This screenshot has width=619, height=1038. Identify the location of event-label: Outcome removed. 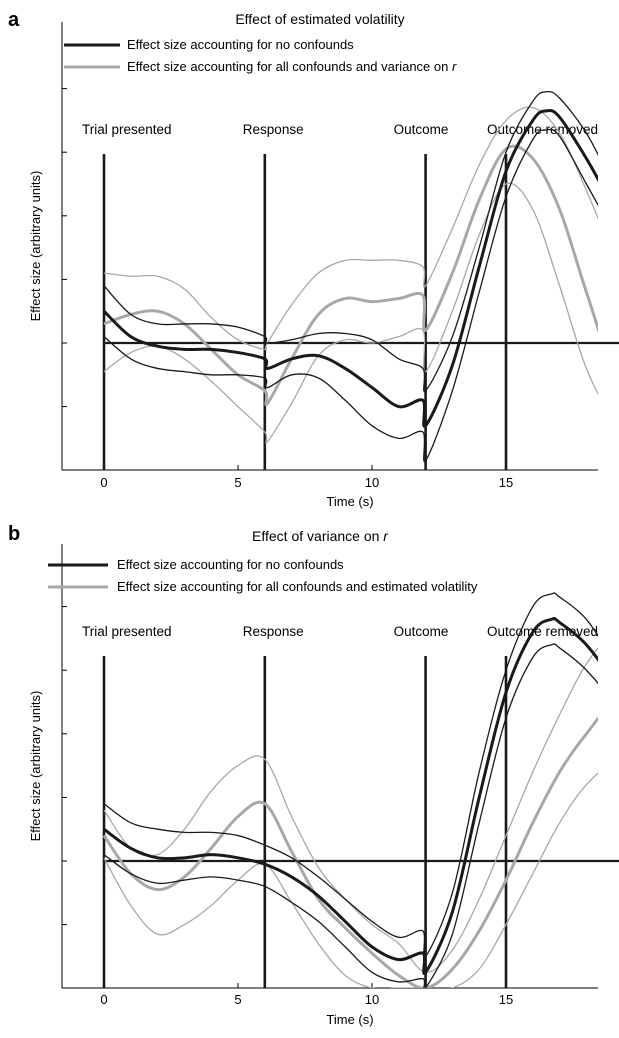
(542, 631).